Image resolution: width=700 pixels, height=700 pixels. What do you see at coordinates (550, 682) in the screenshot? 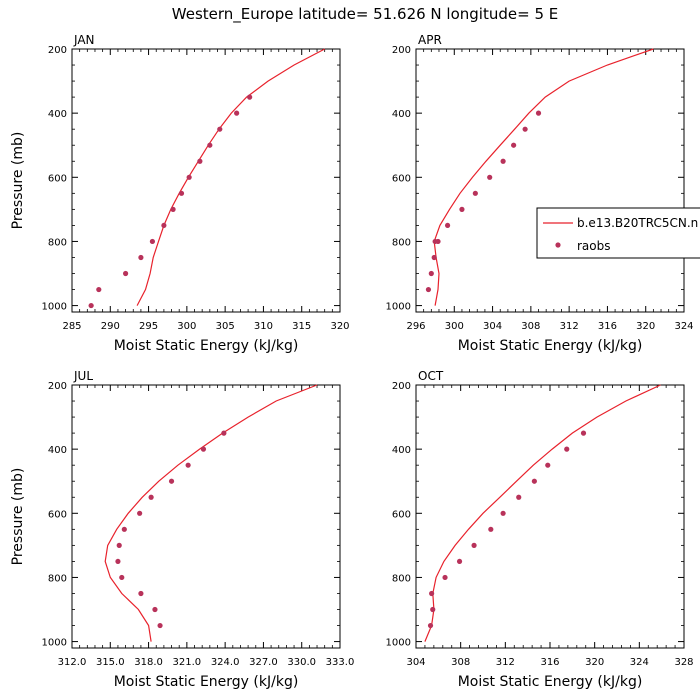
I see `x-axis-label-oct: Moist Static Energy (kJ/kg)` at bounding box center [550, 682].